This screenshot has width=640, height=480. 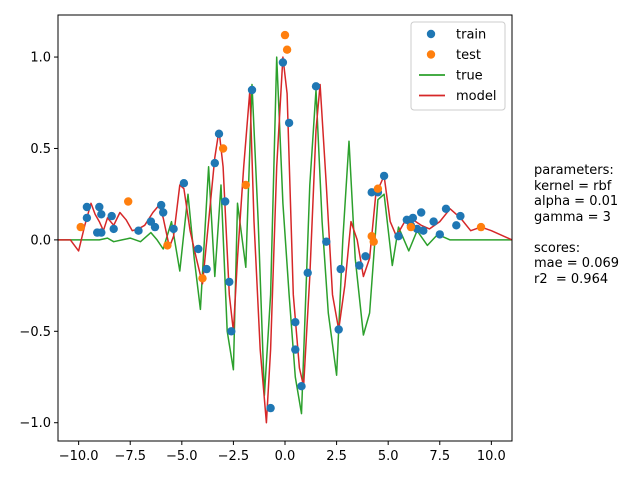 I want to click on mae-line: mae = 0.069, so click(x=577, y=263).